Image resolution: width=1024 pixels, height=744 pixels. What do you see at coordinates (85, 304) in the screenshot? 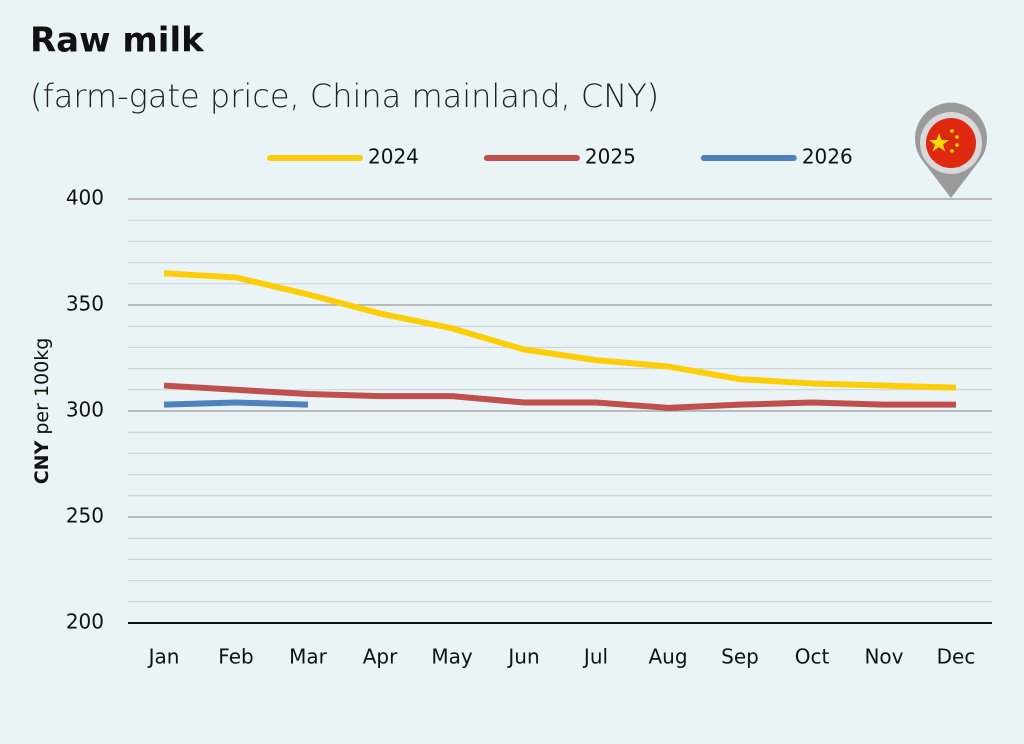
I see `y-tick-label: 350` at bounding box center [85, 304].